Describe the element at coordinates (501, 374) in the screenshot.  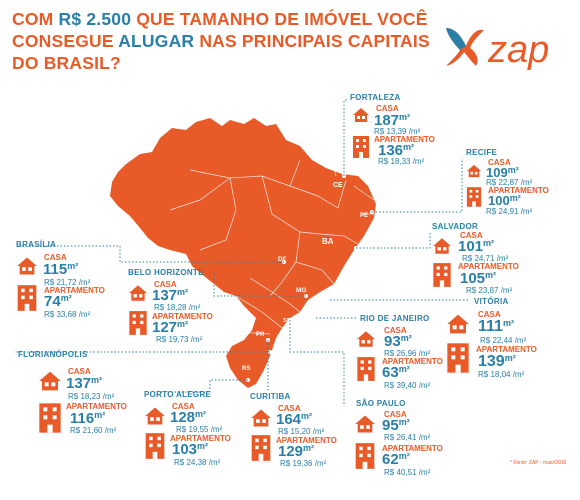
I see `price-apto-vitoria: R$ 18,04 /m²` at that location.